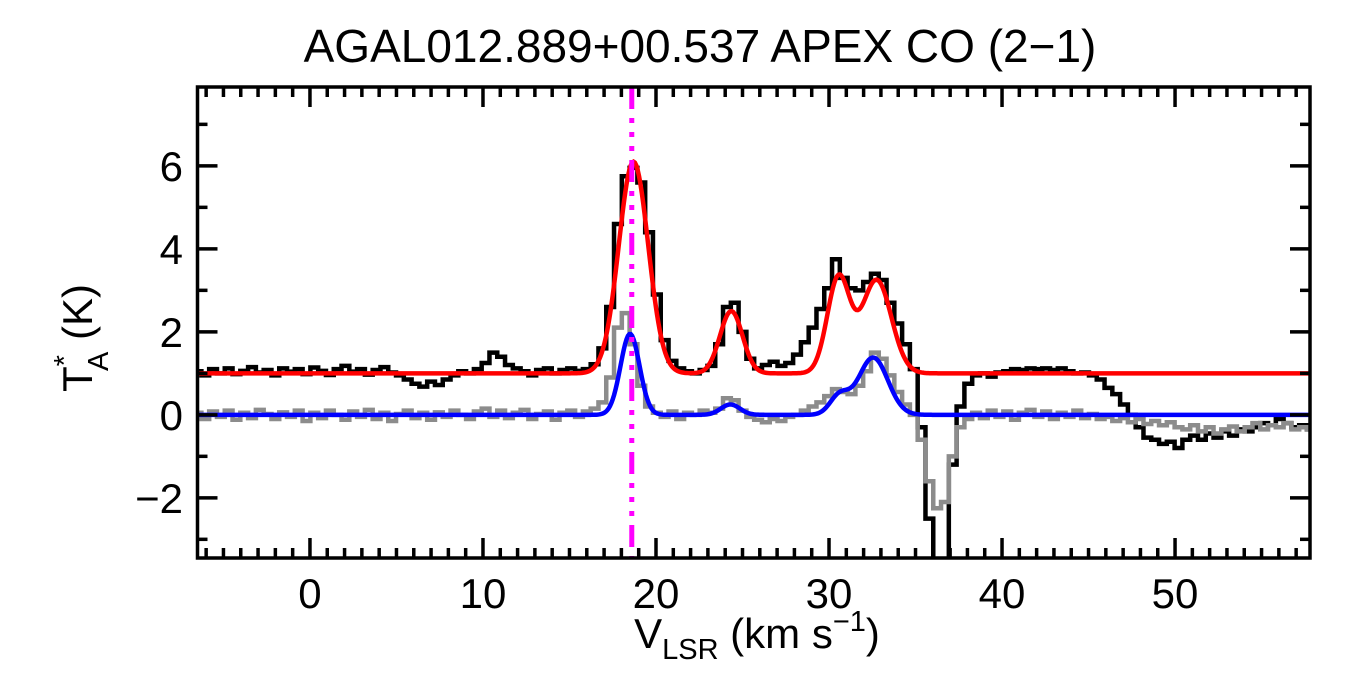  I want to click on x-label-mid: (km s, so click(776, 633).